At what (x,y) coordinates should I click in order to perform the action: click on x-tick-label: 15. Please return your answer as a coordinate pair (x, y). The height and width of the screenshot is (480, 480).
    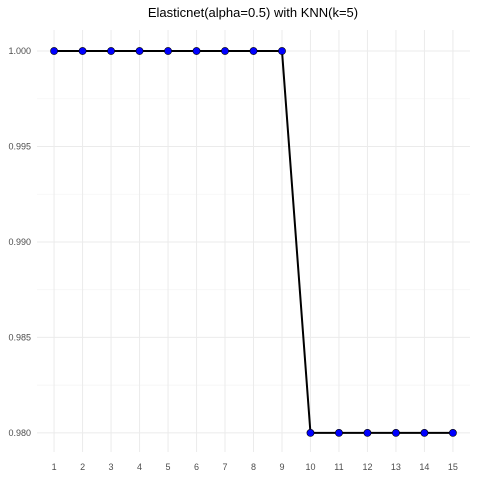
    Looking at the image, I should click on (453, 467).